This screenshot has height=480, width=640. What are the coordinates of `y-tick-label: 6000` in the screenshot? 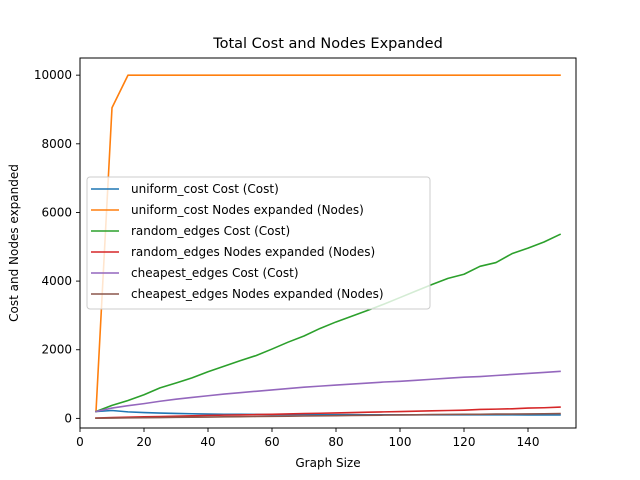 It's located at (56, 212).